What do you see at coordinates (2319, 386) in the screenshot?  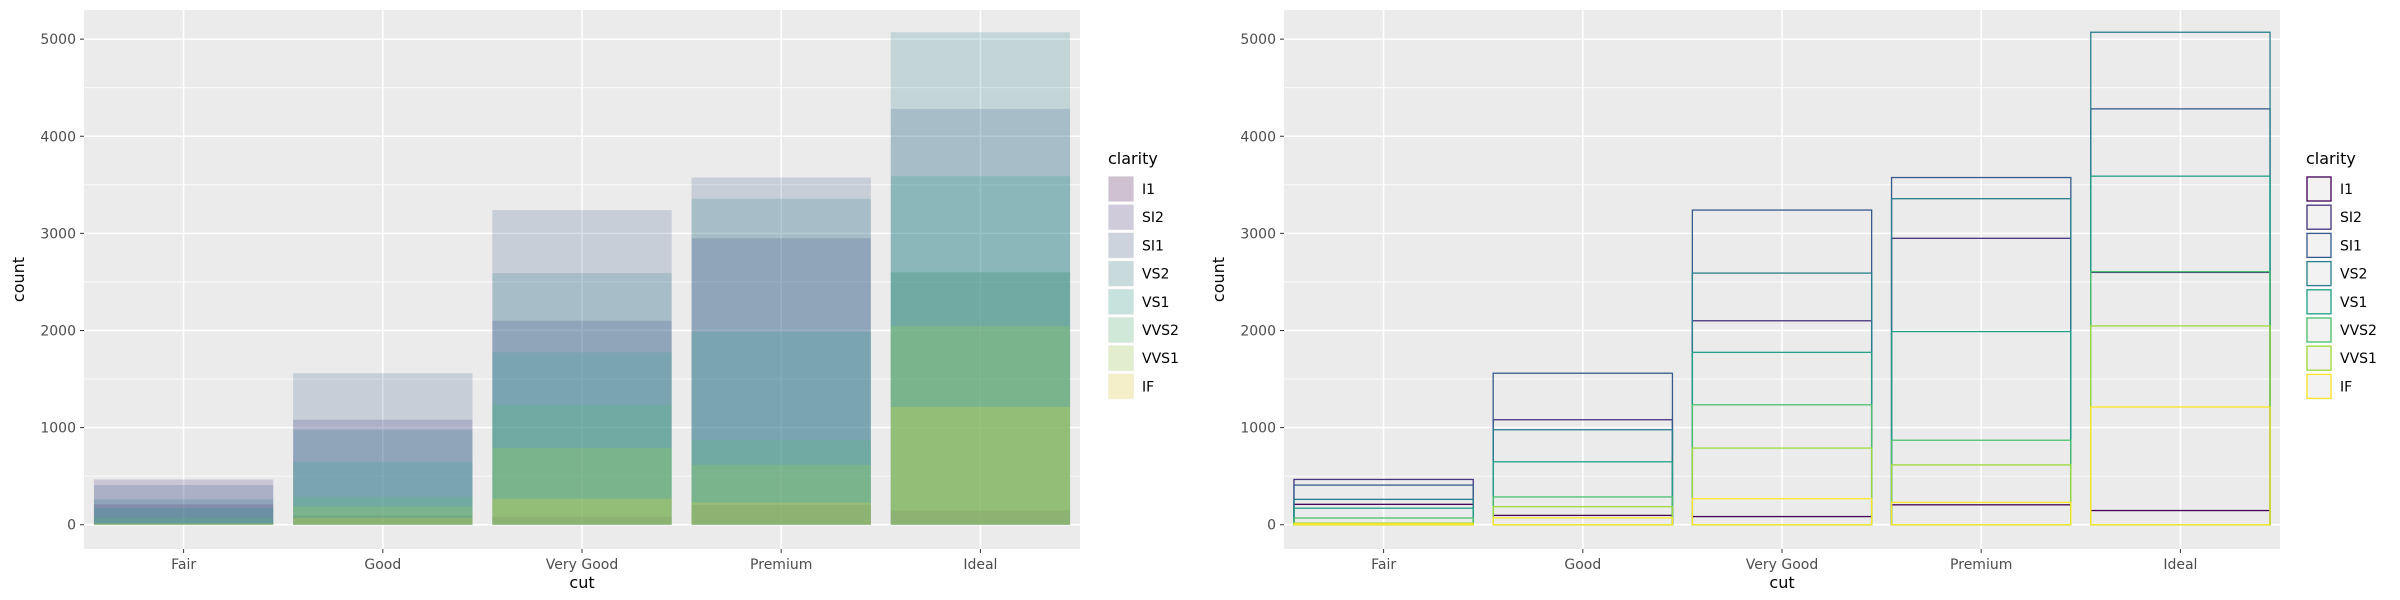 I see `legend-swatch-if` at bounding box center [2319, 386].